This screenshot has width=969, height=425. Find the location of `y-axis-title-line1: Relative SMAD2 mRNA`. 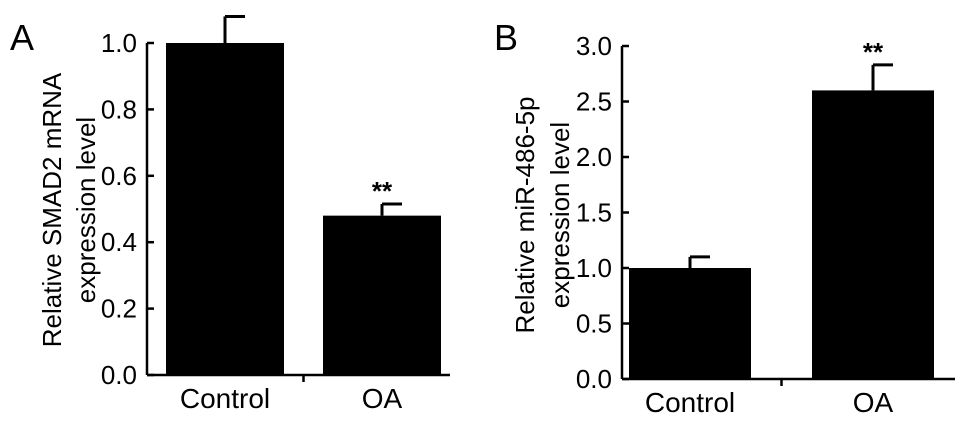

y-axis-title-line1: Relative SMAD2 mRNA is located at coordinates (52, 209).